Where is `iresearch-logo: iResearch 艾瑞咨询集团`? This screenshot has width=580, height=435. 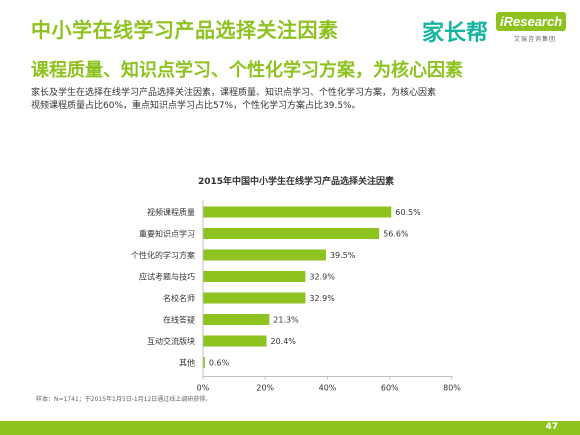 iresearch-logo: iResearch 艾瑞咨询集团 is located at coordinates (531, 29).